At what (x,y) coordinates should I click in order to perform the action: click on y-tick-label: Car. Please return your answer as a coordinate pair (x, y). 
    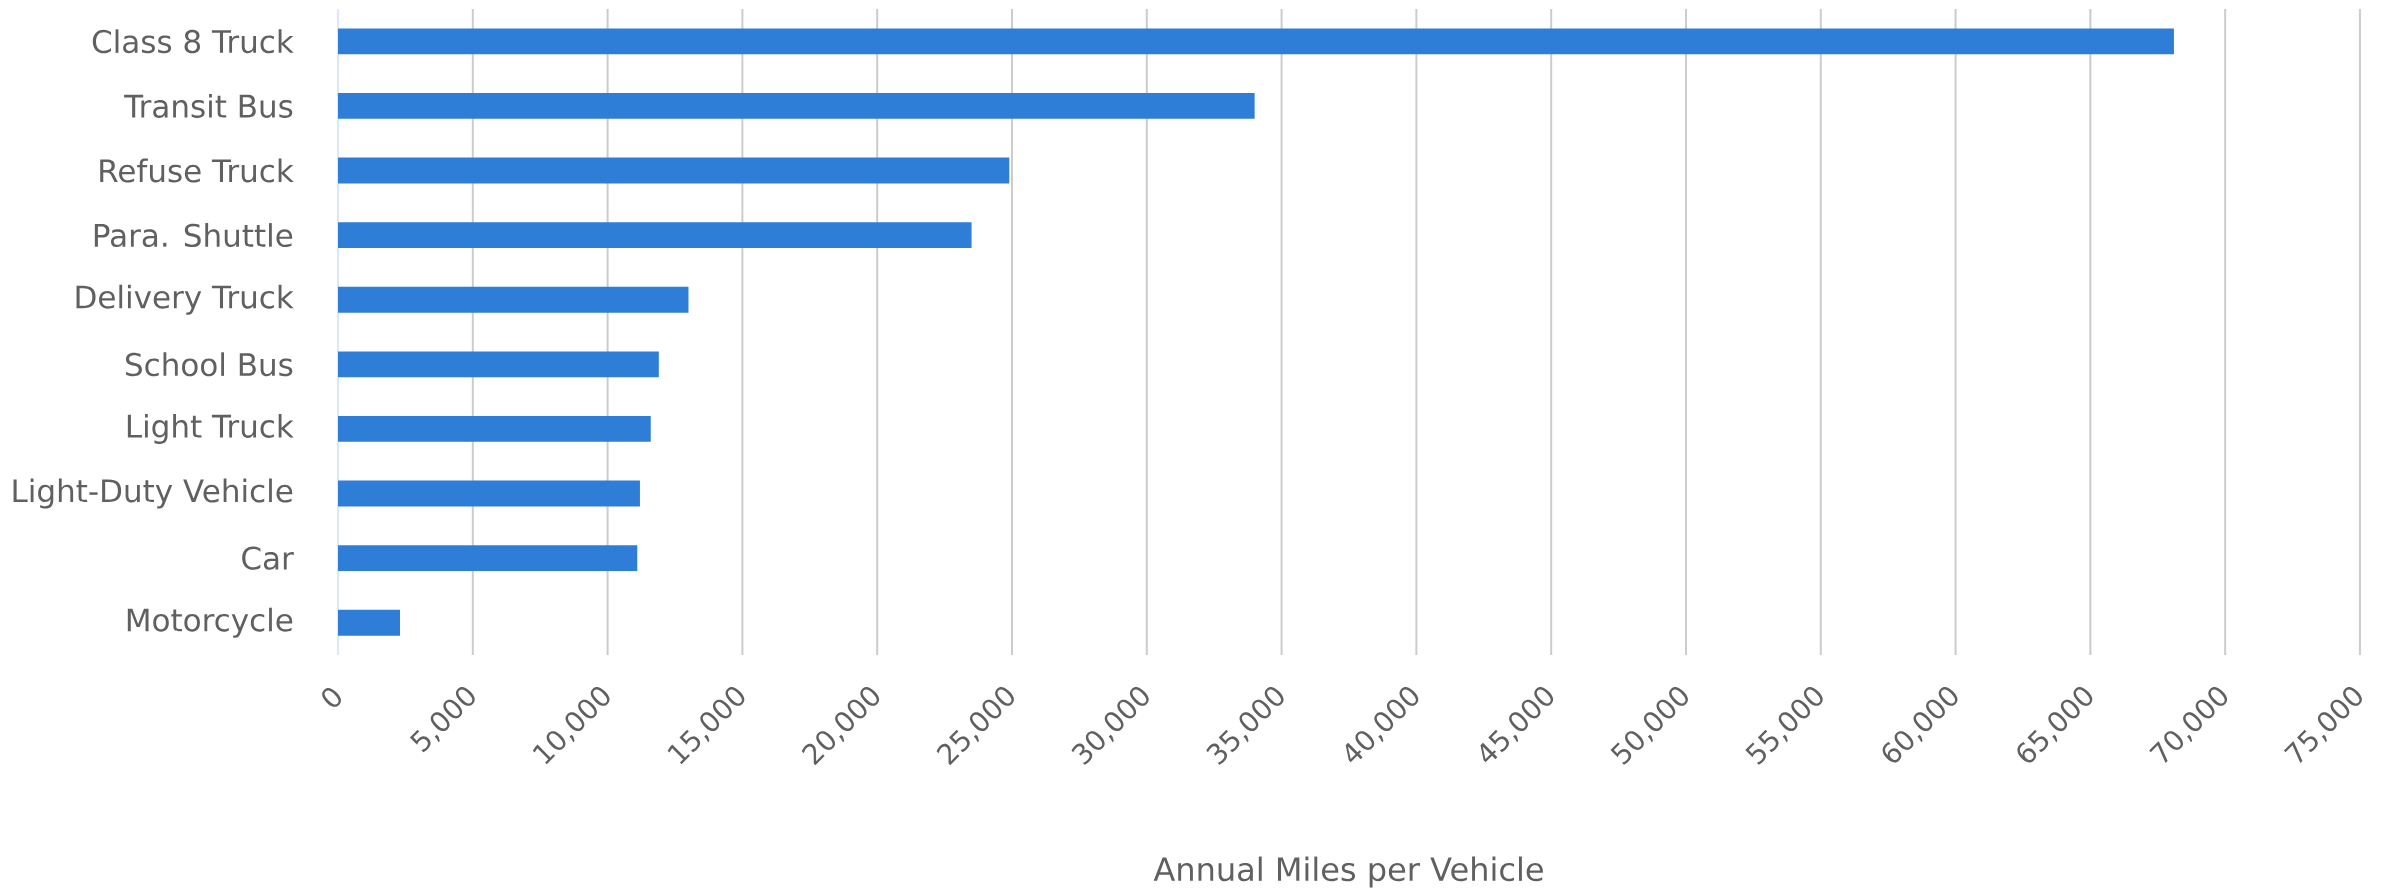
    Looking at the image, I should click on (268, 558).